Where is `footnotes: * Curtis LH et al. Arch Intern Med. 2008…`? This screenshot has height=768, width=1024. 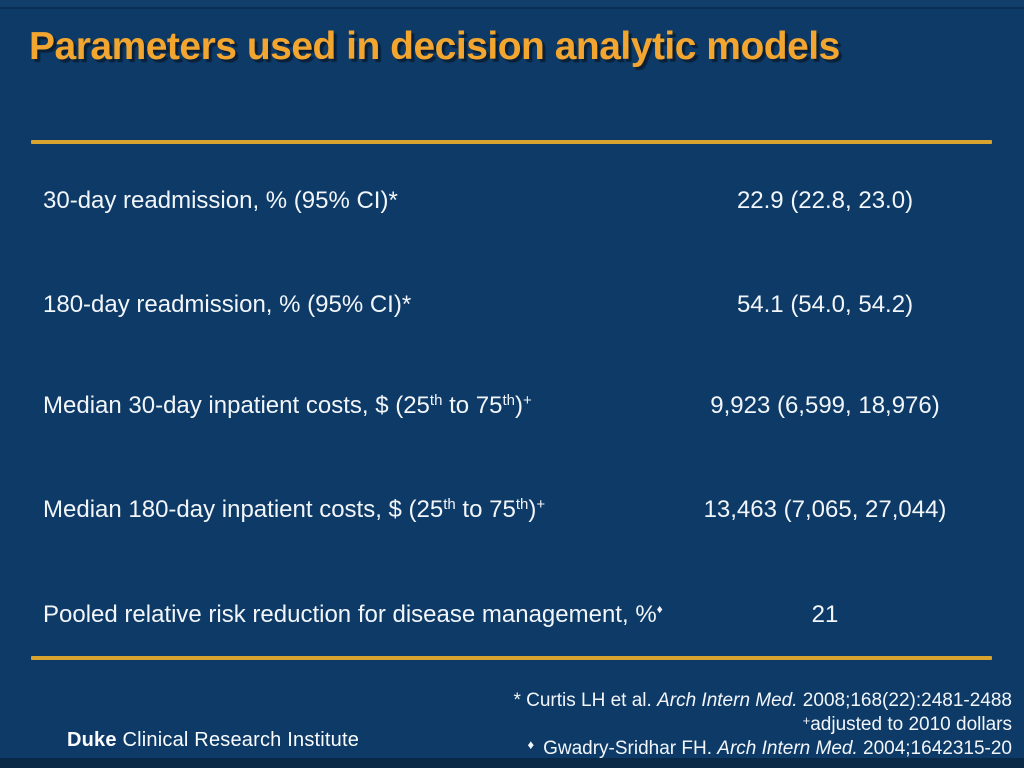 footnotes: * Curtis LH et al. Arch Intern Med. 2008… is located at coordinates (762, 725).